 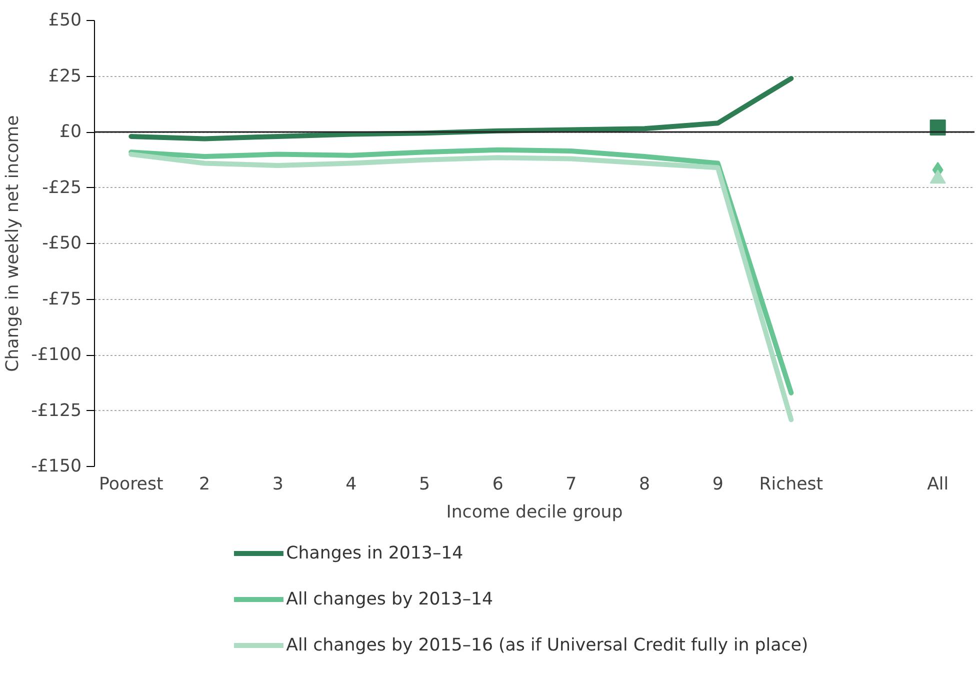 I want to click on legend-label: All changes by 2013–14, so click(x=390, y=600).